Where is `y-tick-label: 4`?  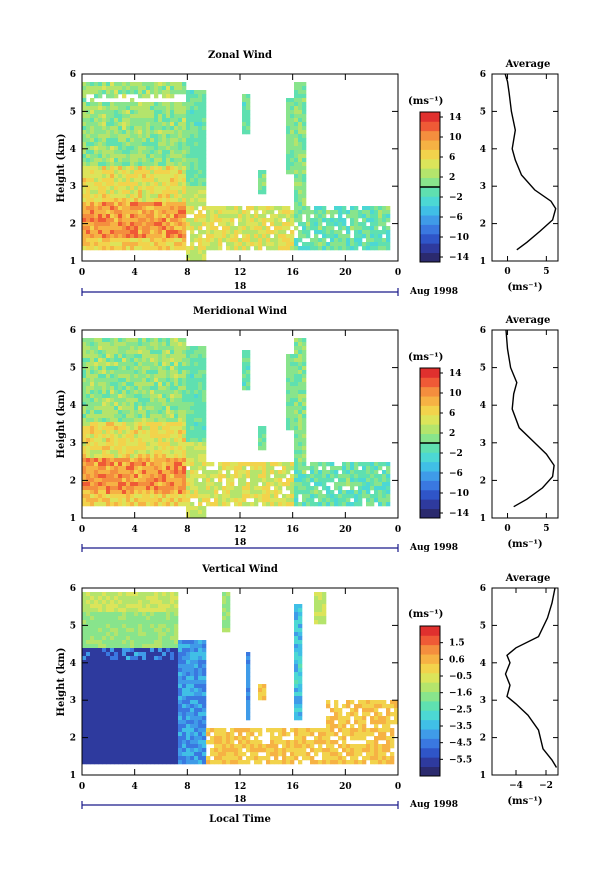 y-tick-label: 4 is located at coordinates (73, 150).